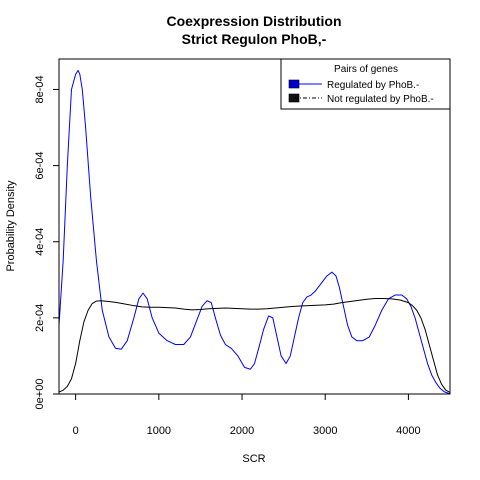 The width and height of the screenshot is (480, 480). Describe the element at coordinates (254, 39) in the screenshot. I see `chart-subtitle: Strict Regulon PhoB,-` at that location.